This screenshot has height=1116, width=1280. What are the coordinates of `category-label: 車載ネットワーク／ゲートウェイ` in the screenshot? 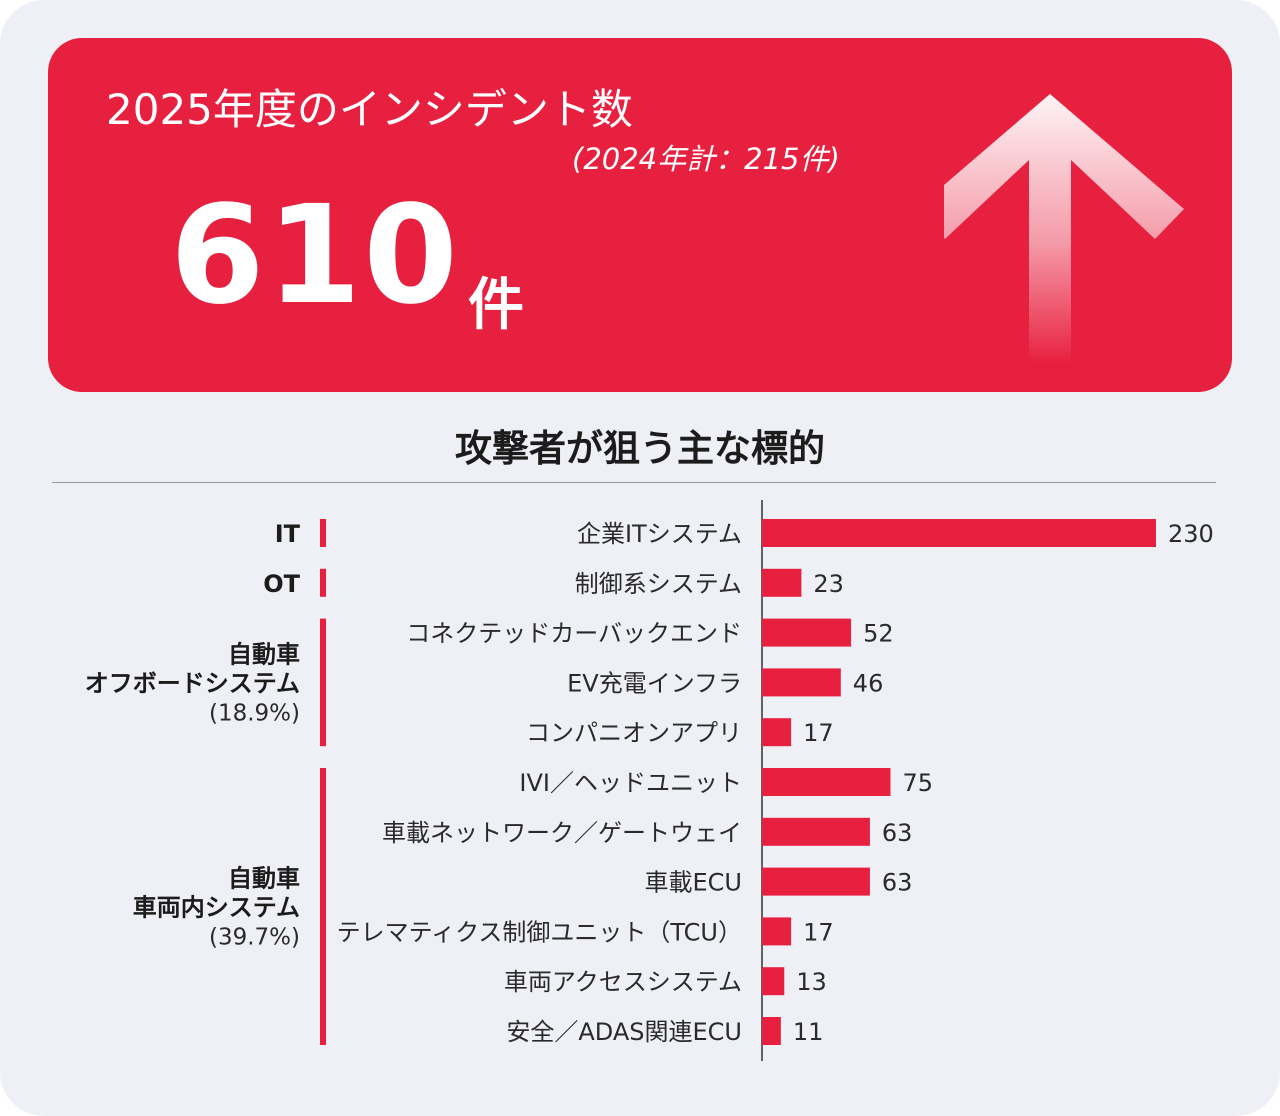 It's located at (562, 833).